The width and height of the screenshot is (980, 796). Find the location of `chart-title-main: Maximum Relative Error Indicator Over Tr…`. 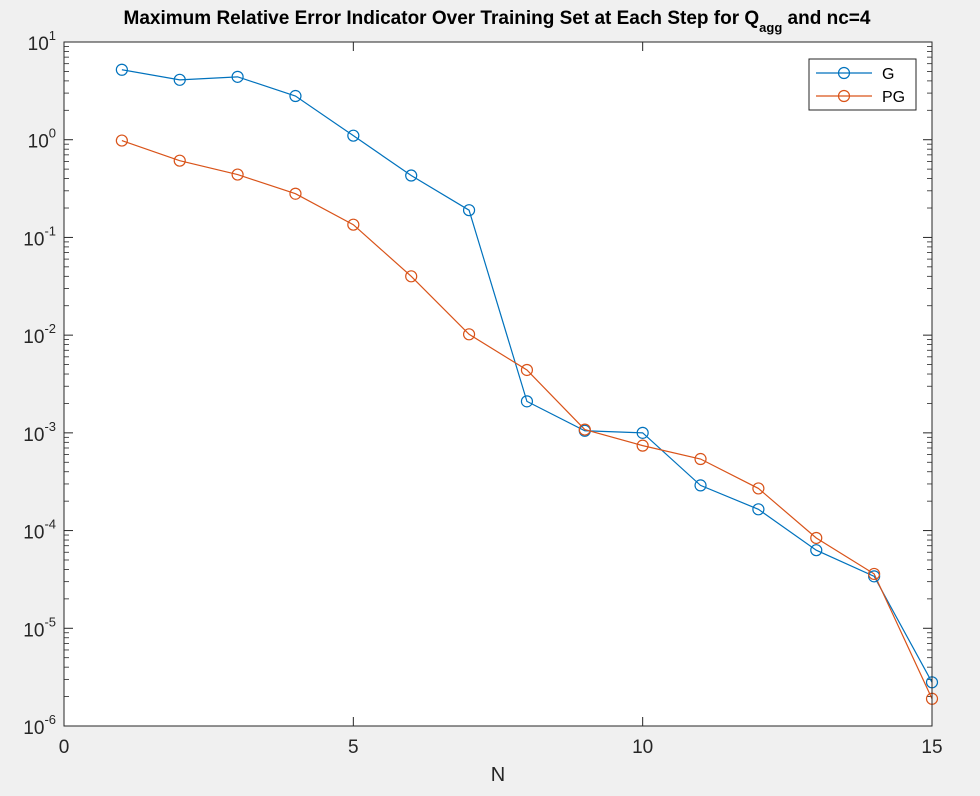

chart-title-main: Maximum Relative Error Indicator Over Tr… is located at coordinates (442, 18).